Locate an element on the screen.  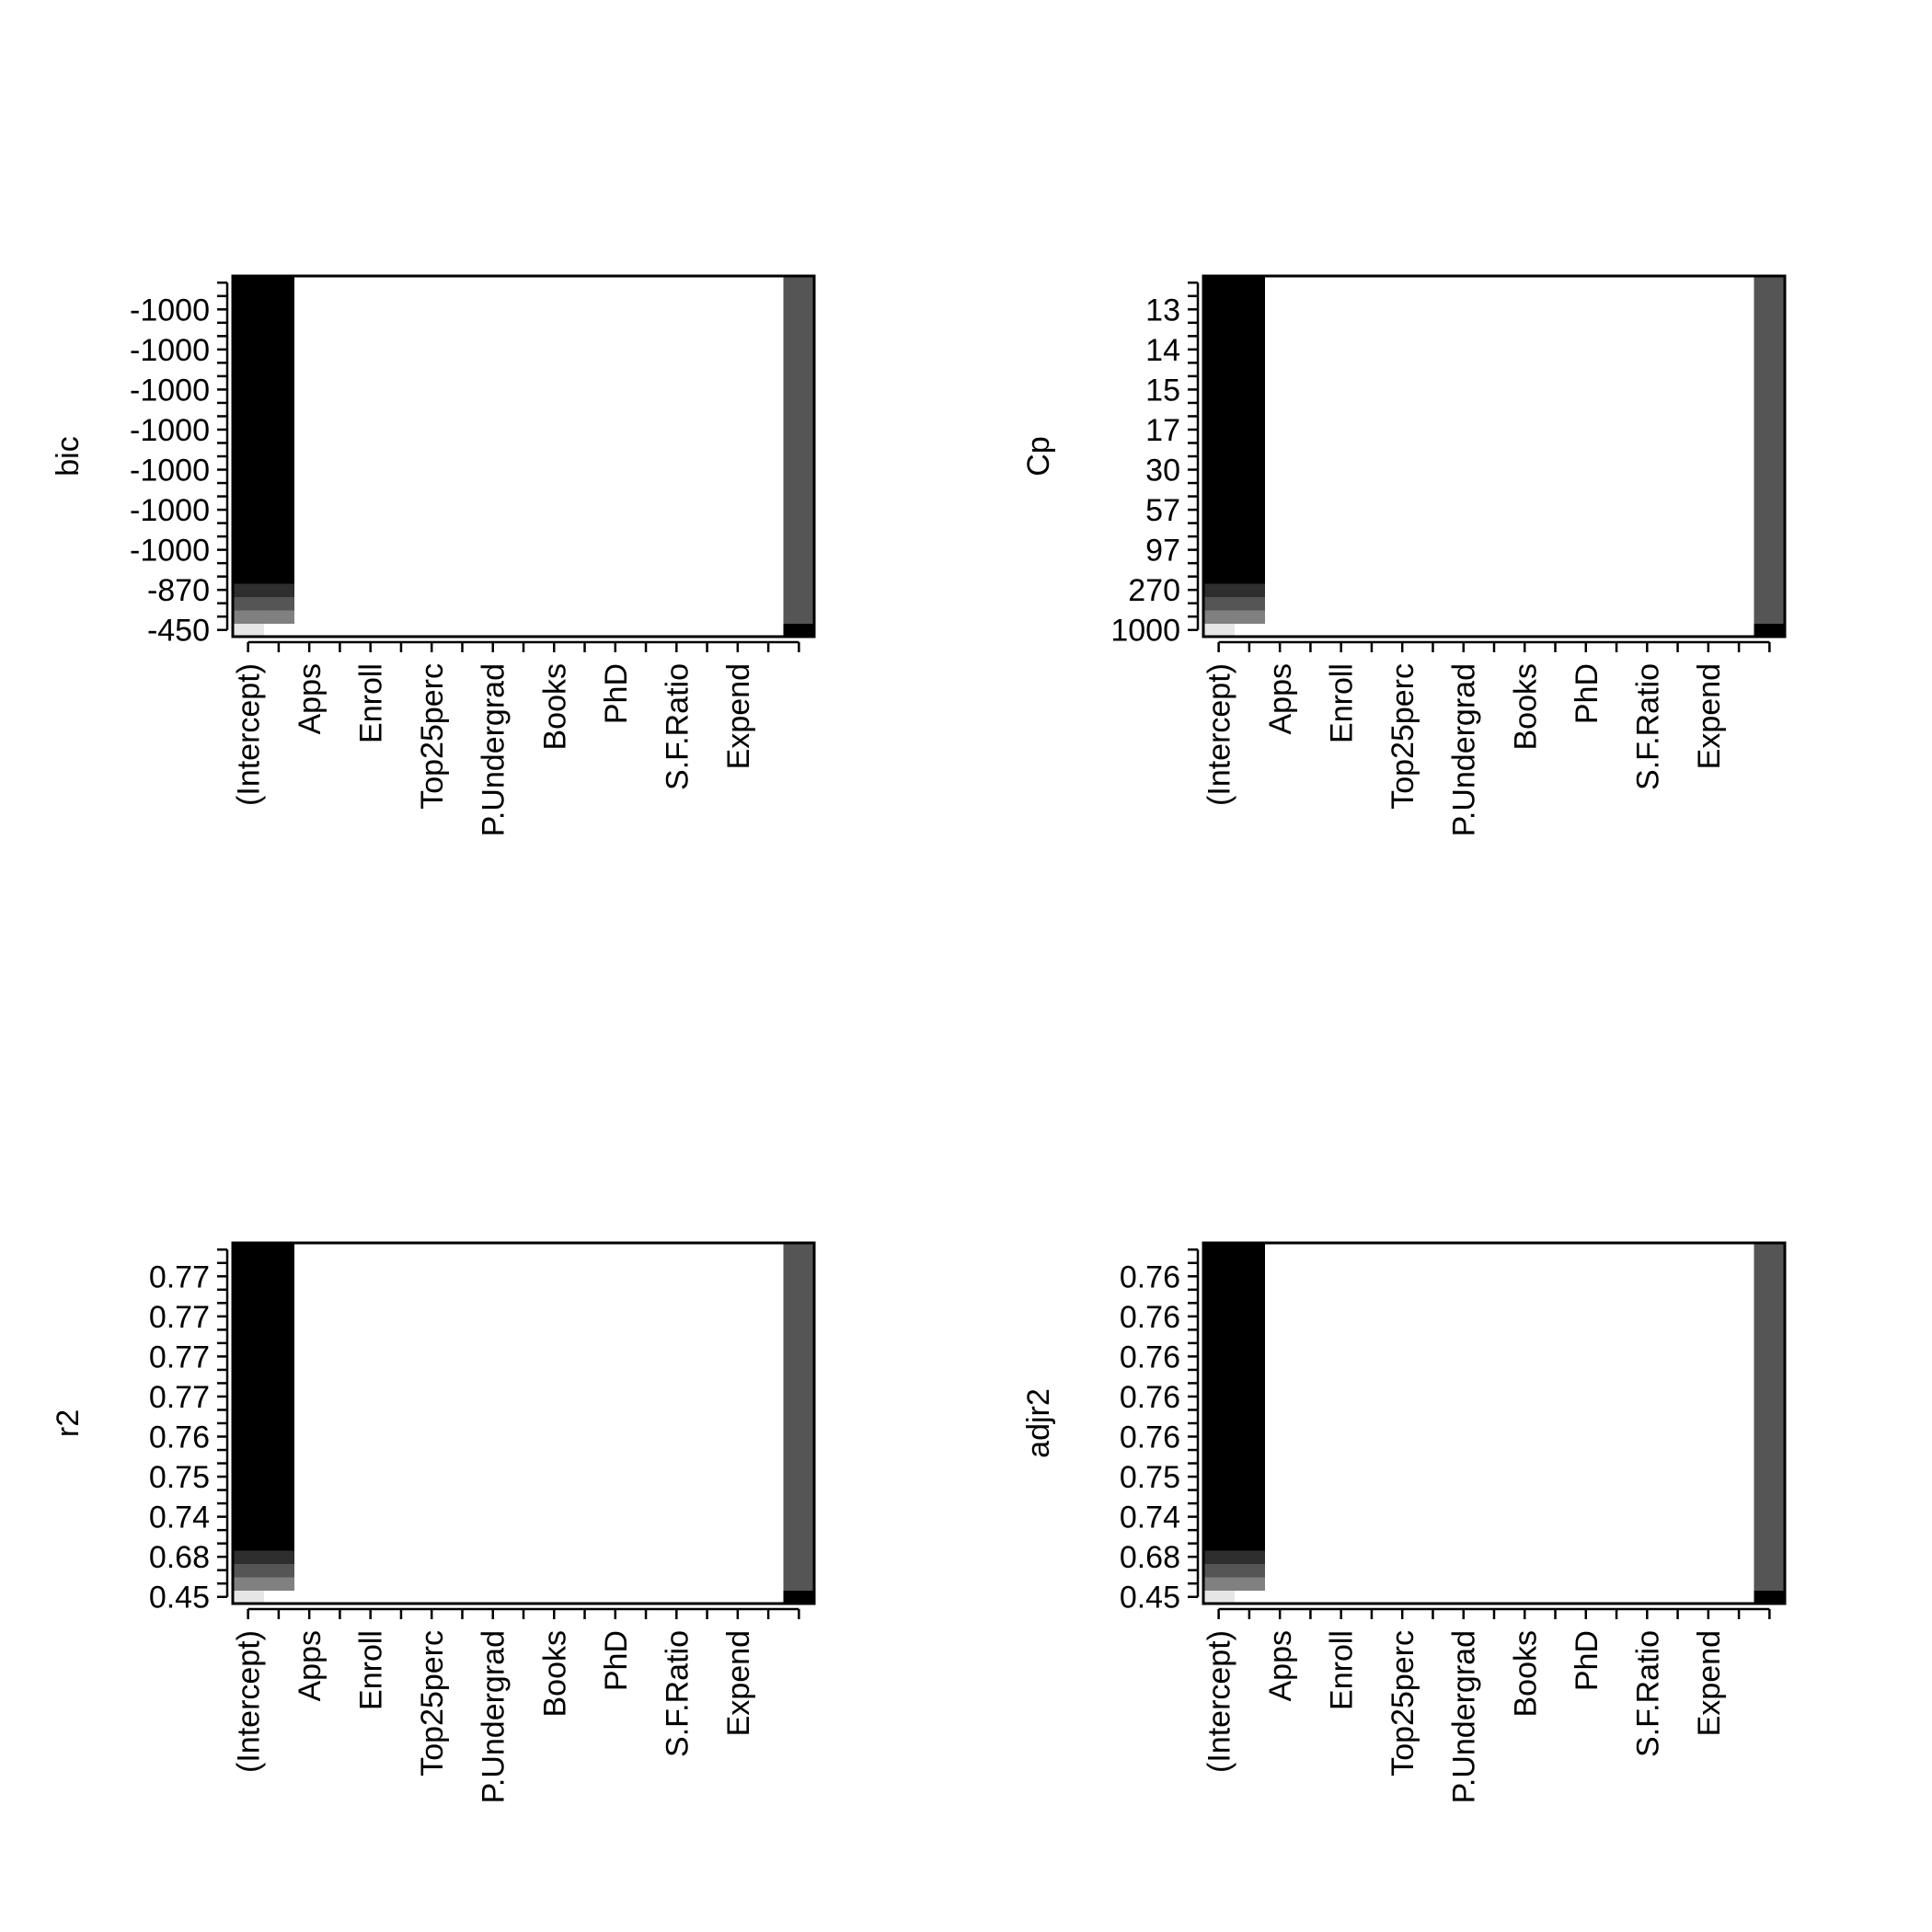
y-axis-label: Cp is located at coordinates (1038, 456).